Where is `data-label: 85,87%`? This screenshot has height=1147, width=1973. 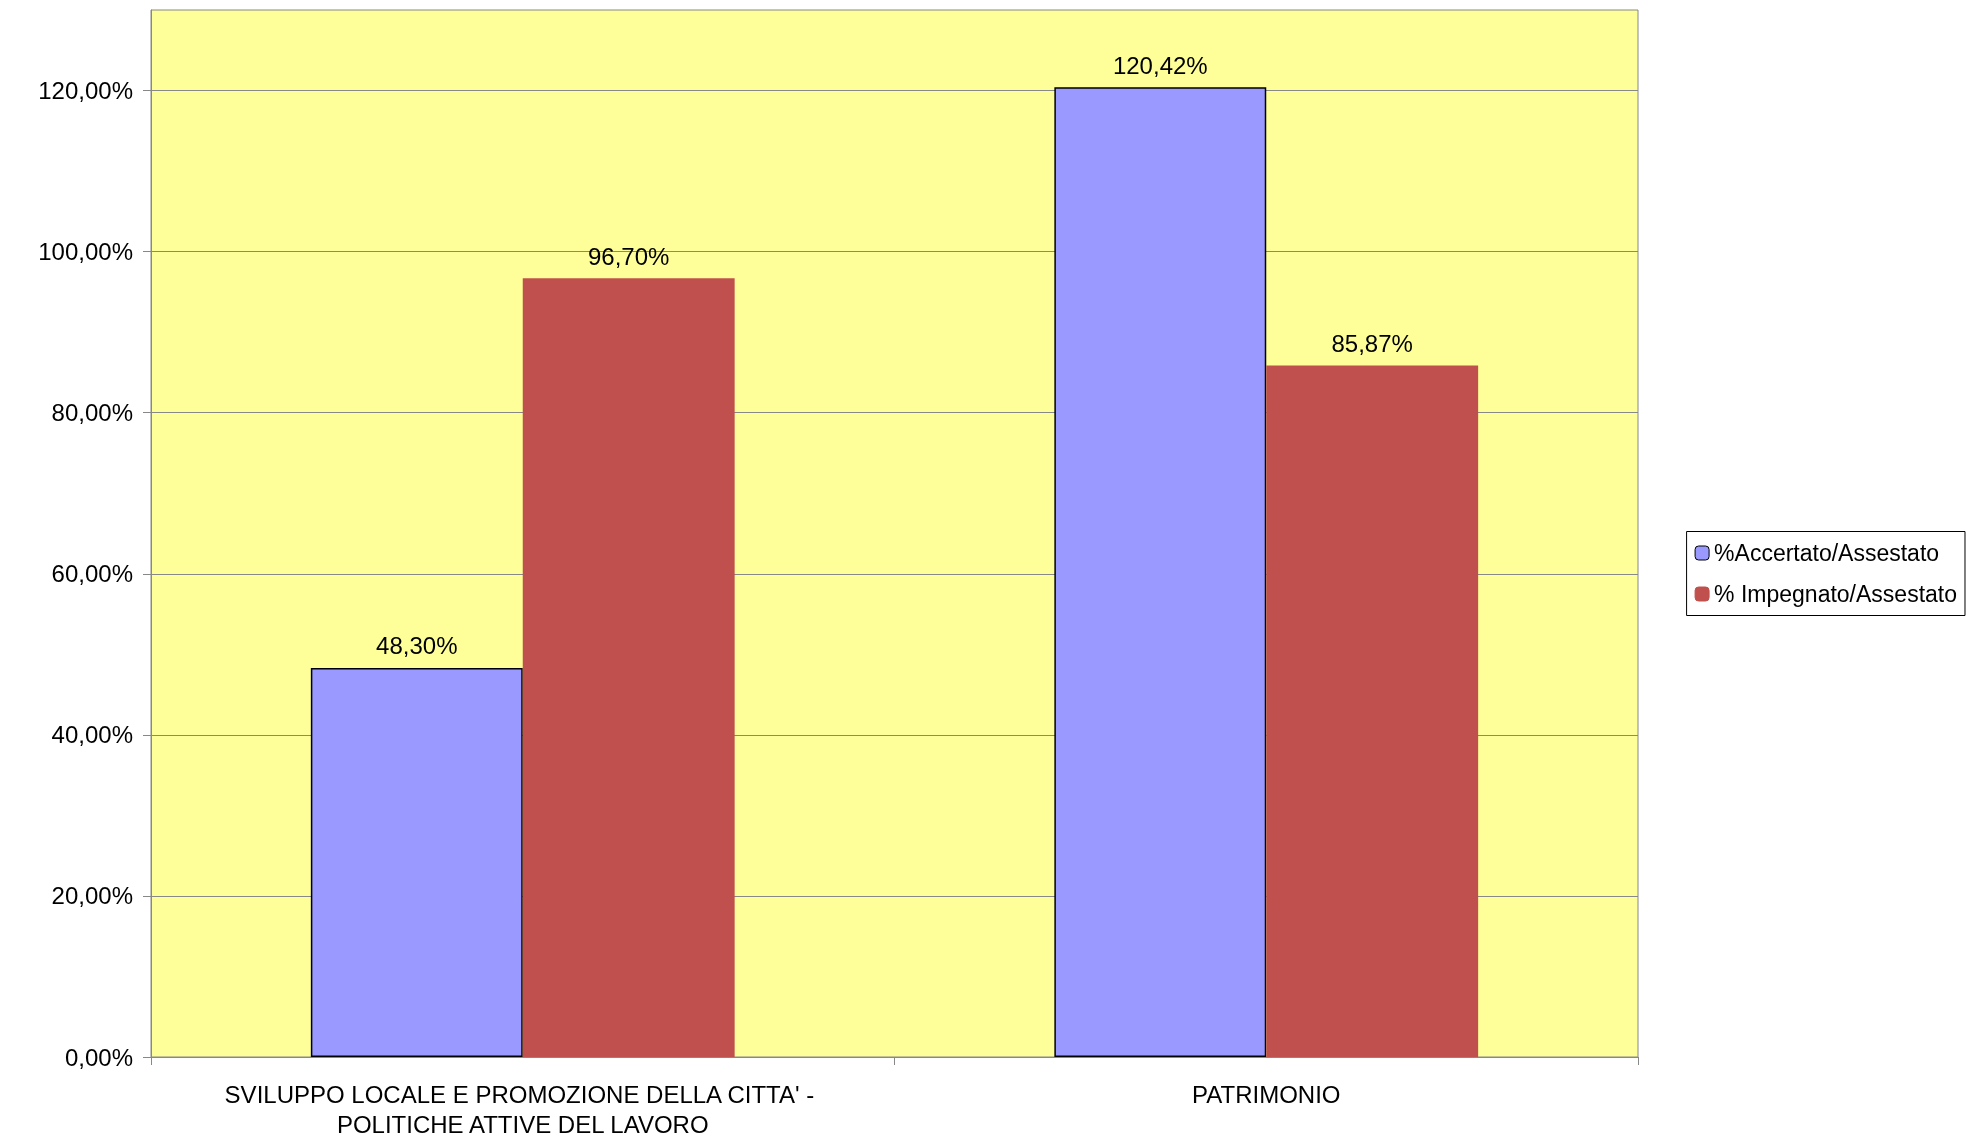 data-label: 85,87% is located at coordinates (1372, 343).